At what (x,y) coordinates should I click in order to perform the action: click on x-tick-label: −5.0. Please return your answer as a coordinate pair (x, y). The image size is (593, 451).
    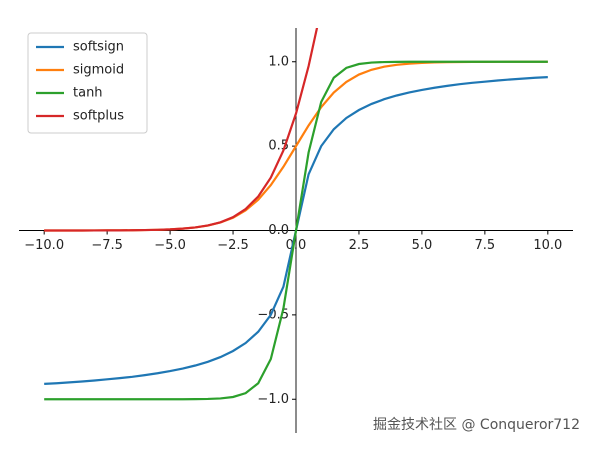
    Looking at the image, I should click on (170, 245).